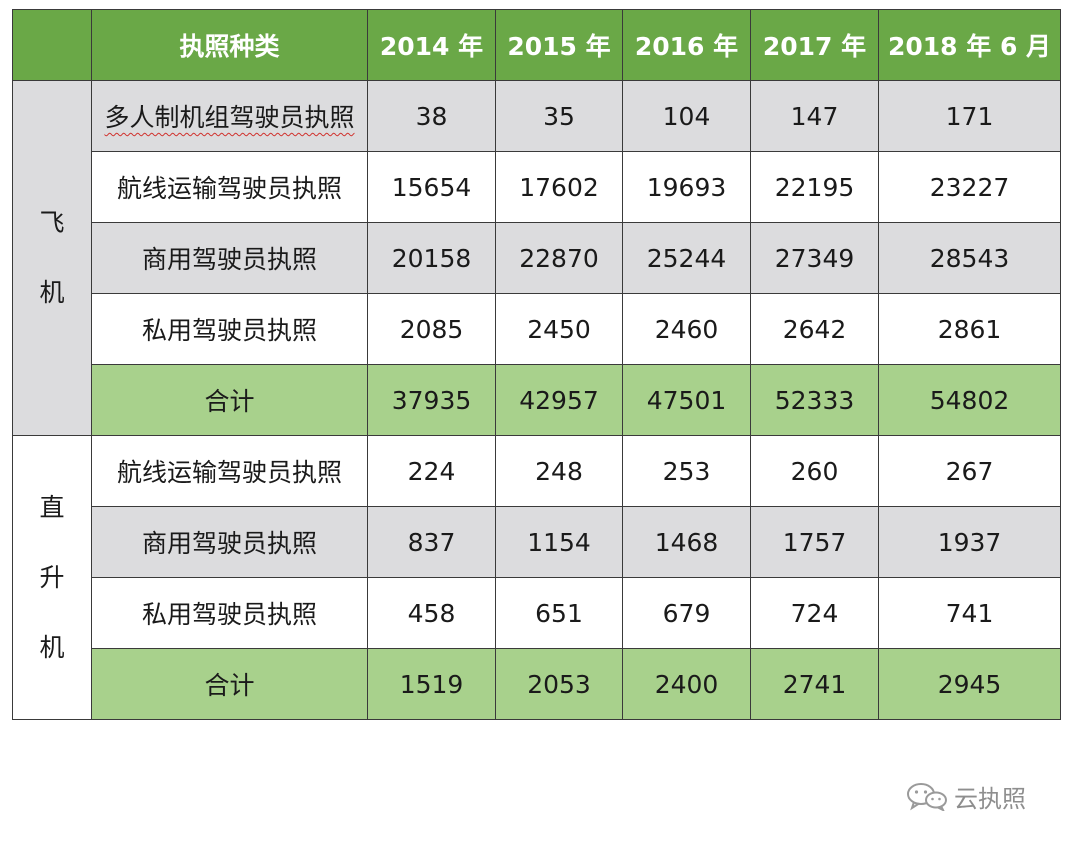  I want to click on value-cell: 1937, so click(969, 542).